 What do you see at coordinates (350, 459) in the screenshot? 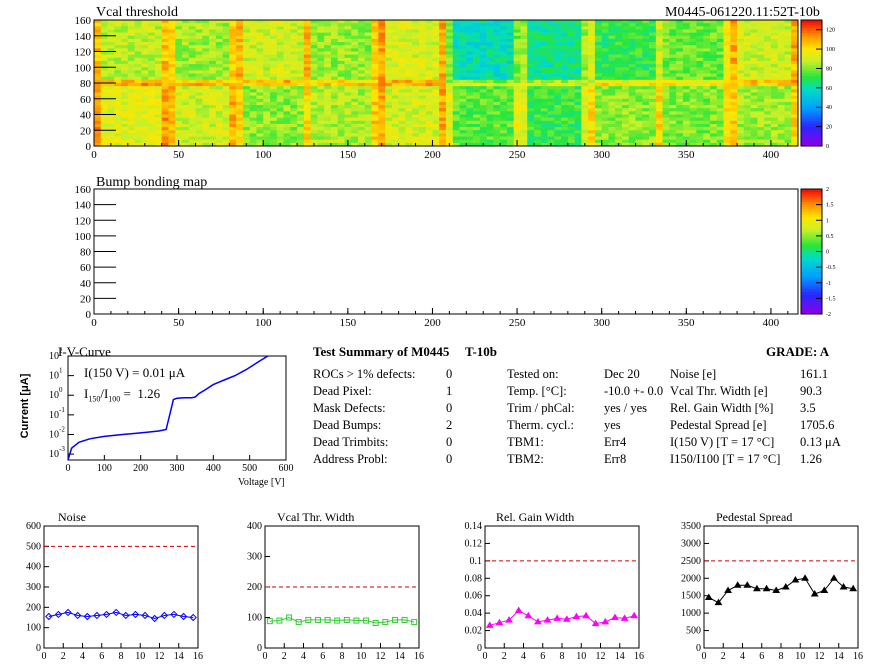
I see `summary-label: Address Probl:` at bounding box center [350, 459].